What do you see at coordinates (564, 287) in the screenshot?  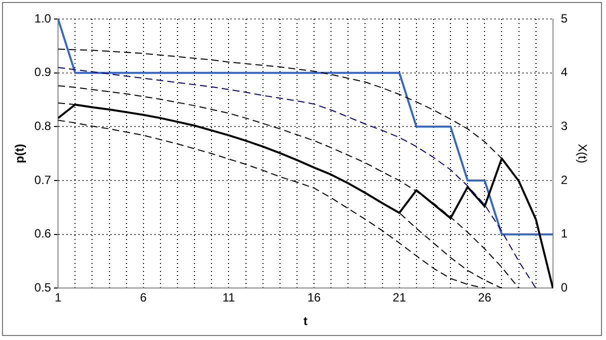 I see `y2-tick-label: 0` at bounding box center [564, 287].